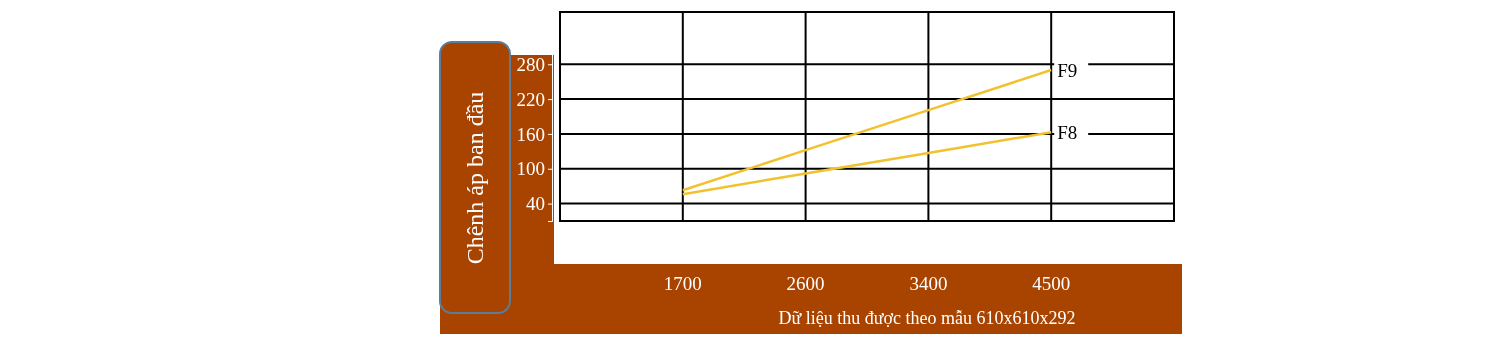  I want to click on series-label: F8, so click(1067, 132).